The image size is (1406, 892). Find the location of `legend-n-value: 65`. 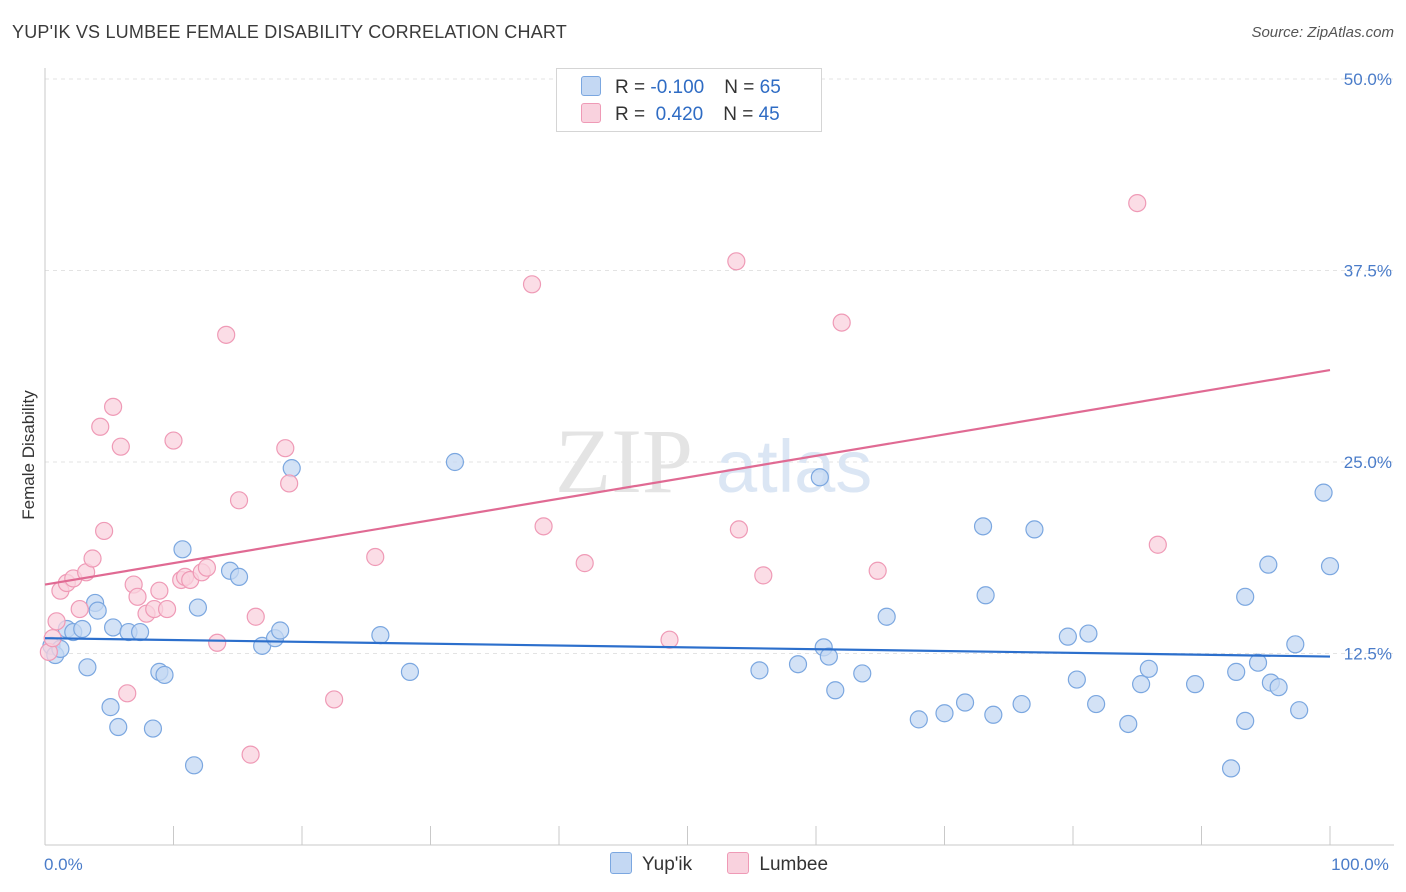

legend-n-value: 65 is located at coordinates (770, 87).